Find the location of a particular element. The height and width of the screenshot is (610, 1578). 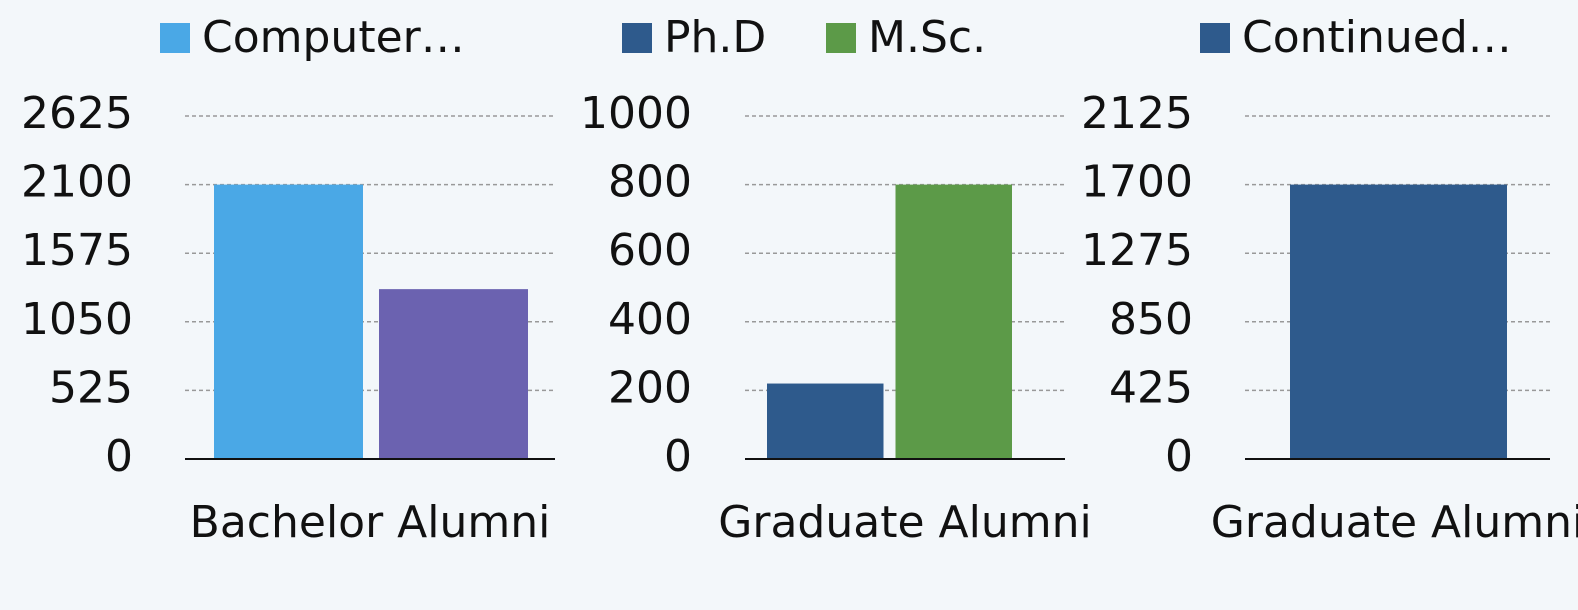

y-tick-label: 1275 is located at coordinates (1137, 250).